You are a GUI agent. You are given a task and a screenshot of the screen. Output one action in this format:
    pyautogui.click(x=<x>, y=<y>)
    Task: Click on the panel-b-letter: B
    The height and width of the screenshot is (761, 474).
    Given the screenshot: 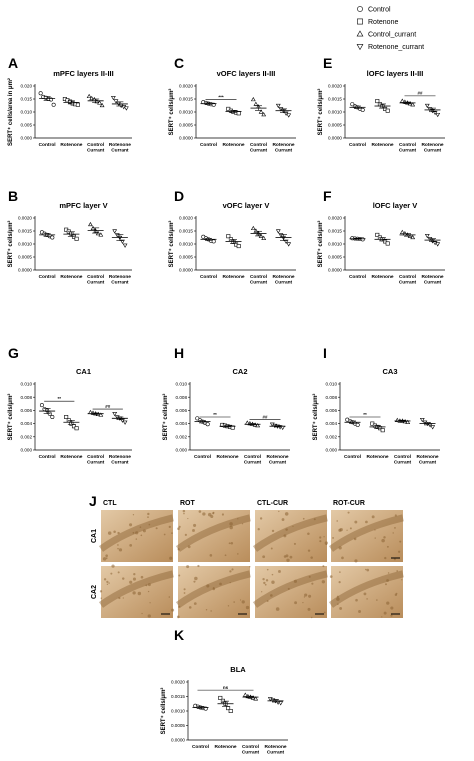 What is the action you would take?
    pyautogui.click(x=13, y=196)
    